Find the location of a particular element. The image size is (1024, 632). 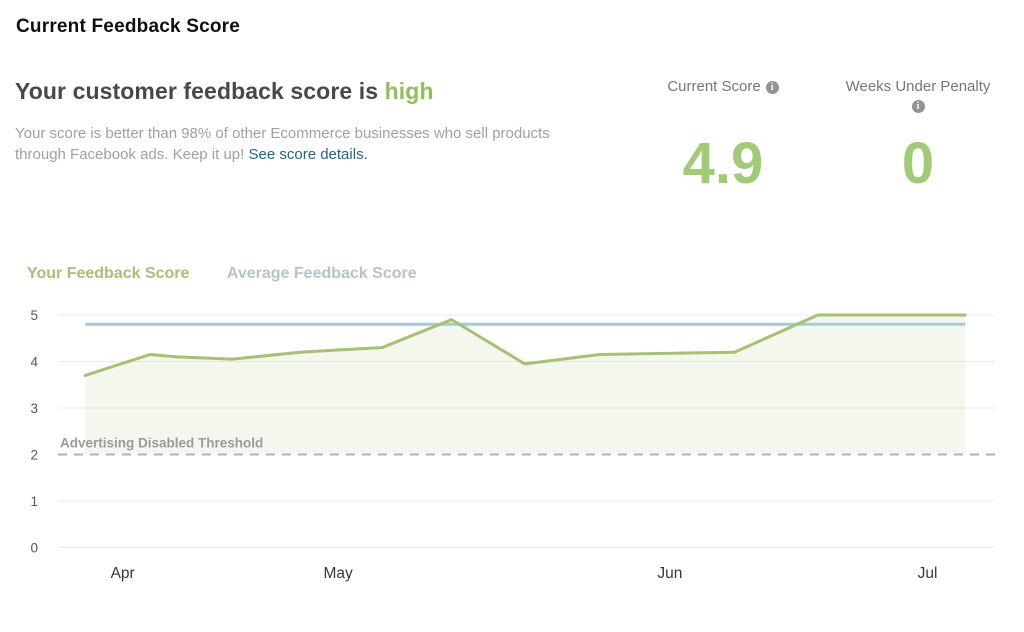

current-score-label: Current Score is located at coordinates (714, 86).